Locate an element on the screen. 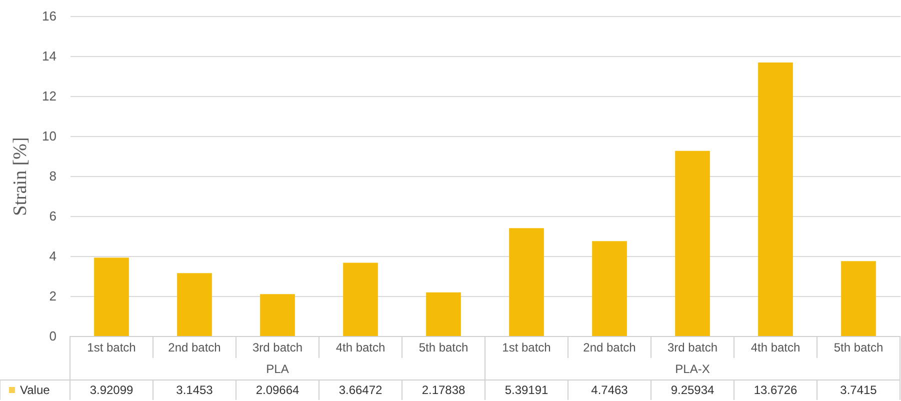 Image resolution: width=901 pixels, height=401 pixels. y-axis-title: Strain [%] is located at coordinates (21, 176).